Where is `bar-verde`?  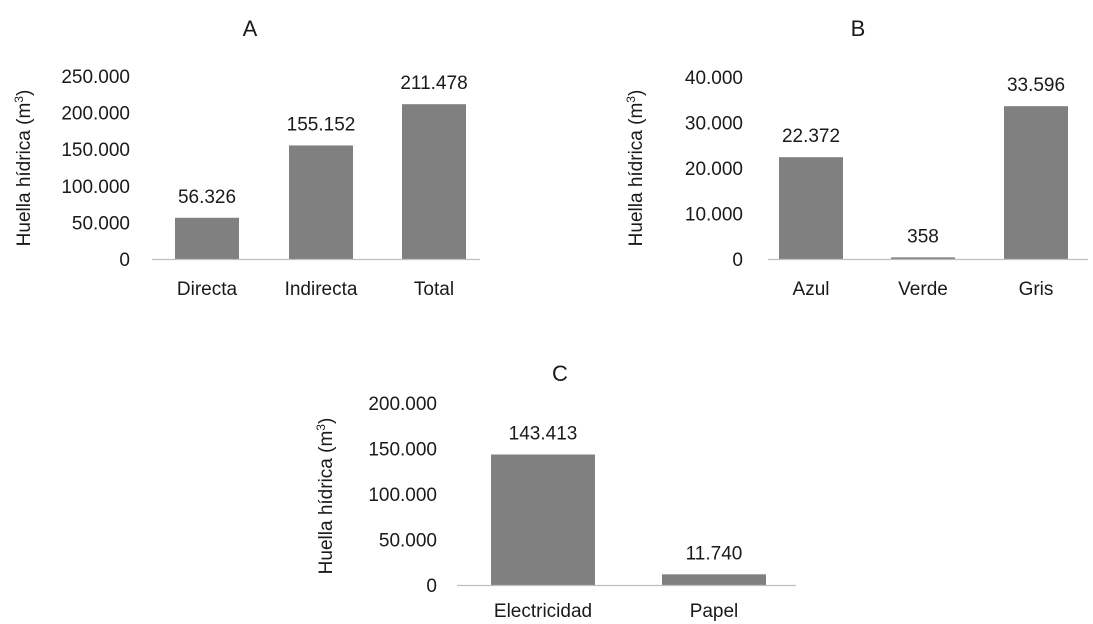
bar-verde is located at coordinates (923, 258).